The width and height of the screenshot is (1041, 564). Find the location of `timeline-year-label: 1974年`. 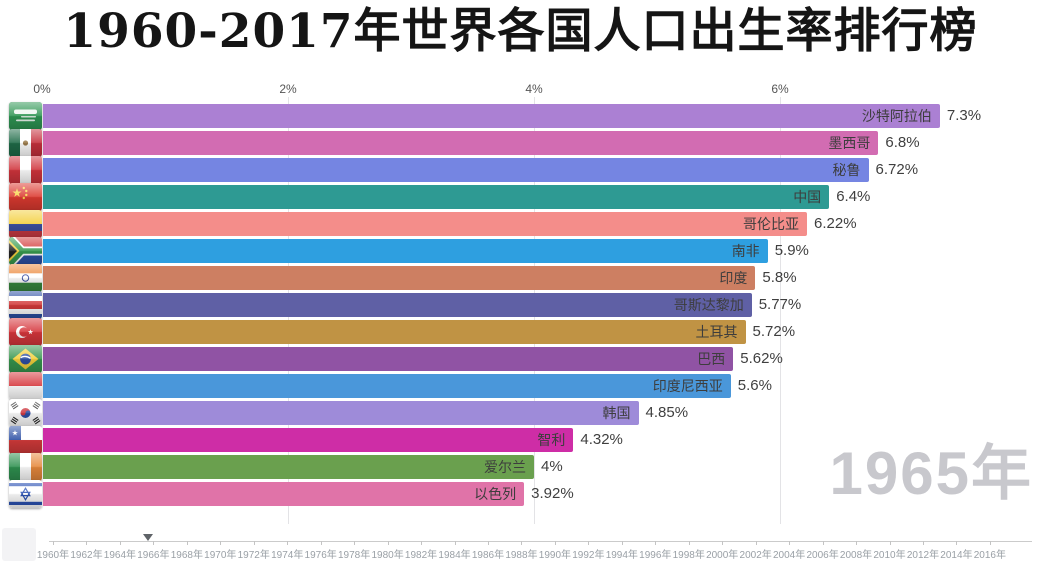

timeline-year-label: 1974年 is located at coordinates (287, 555).